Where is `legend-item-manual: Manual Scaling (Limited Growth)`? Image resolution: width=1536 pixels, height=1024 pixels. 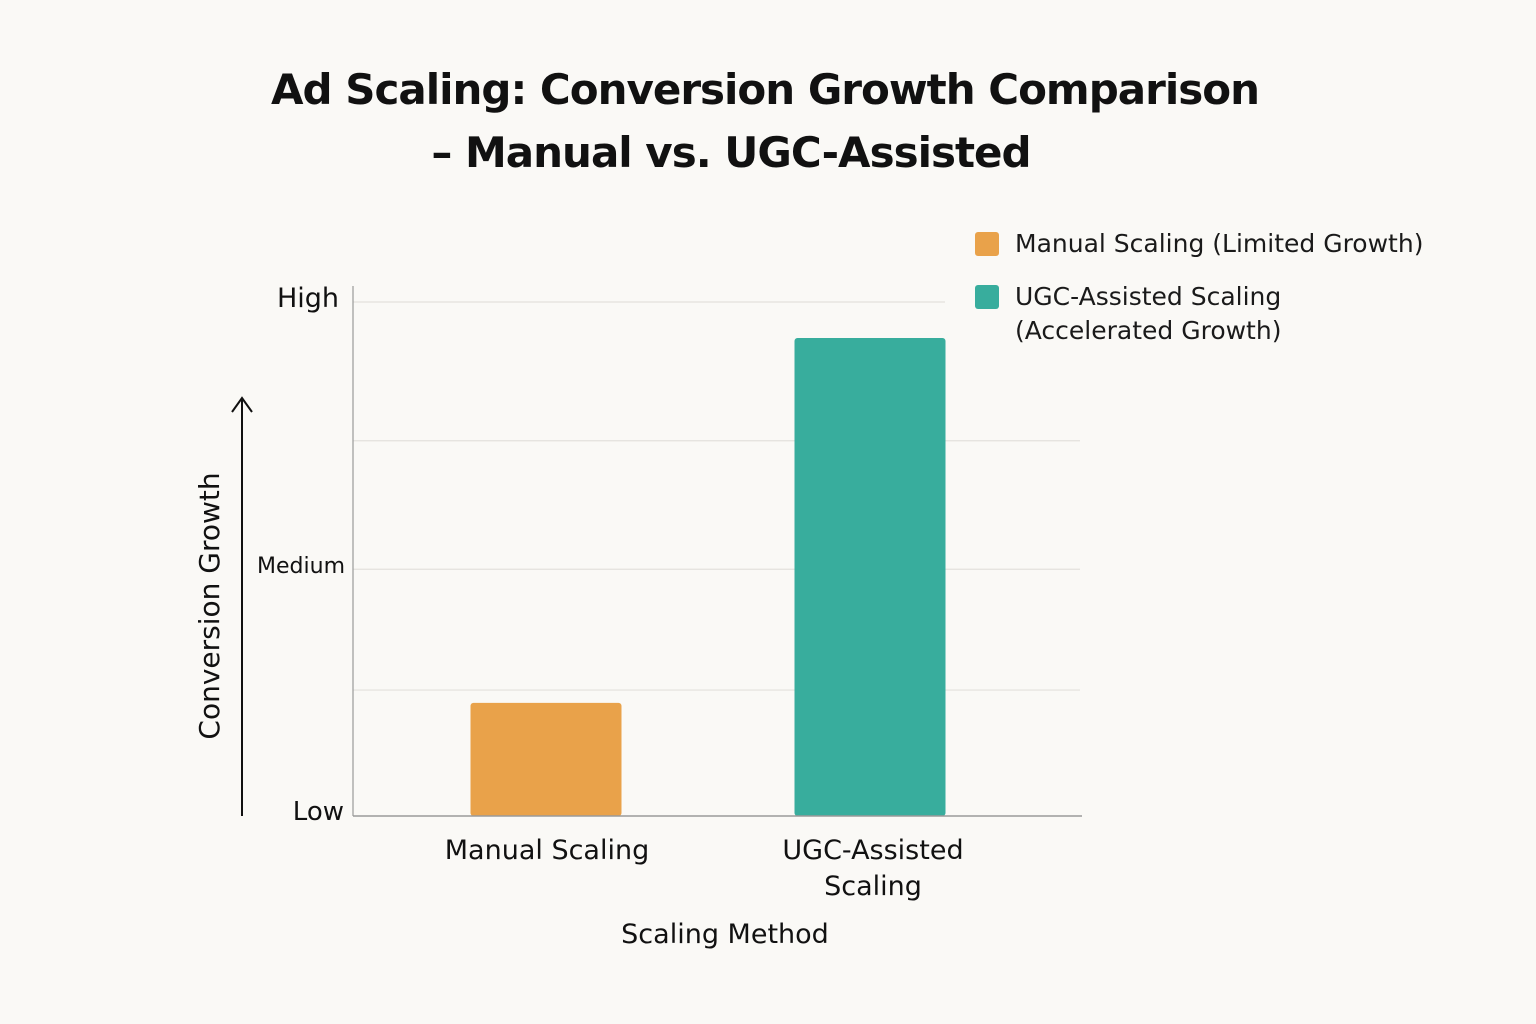
legend-item-manual: Manual Scaling (Limited Growth) is located at coordinates (1199, 244).